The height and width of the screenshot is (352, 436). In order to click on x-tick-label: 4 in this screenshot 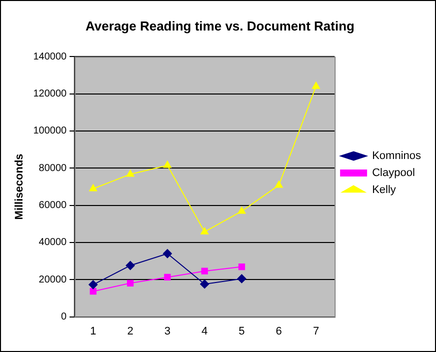, I will do `click(205, 331)`.